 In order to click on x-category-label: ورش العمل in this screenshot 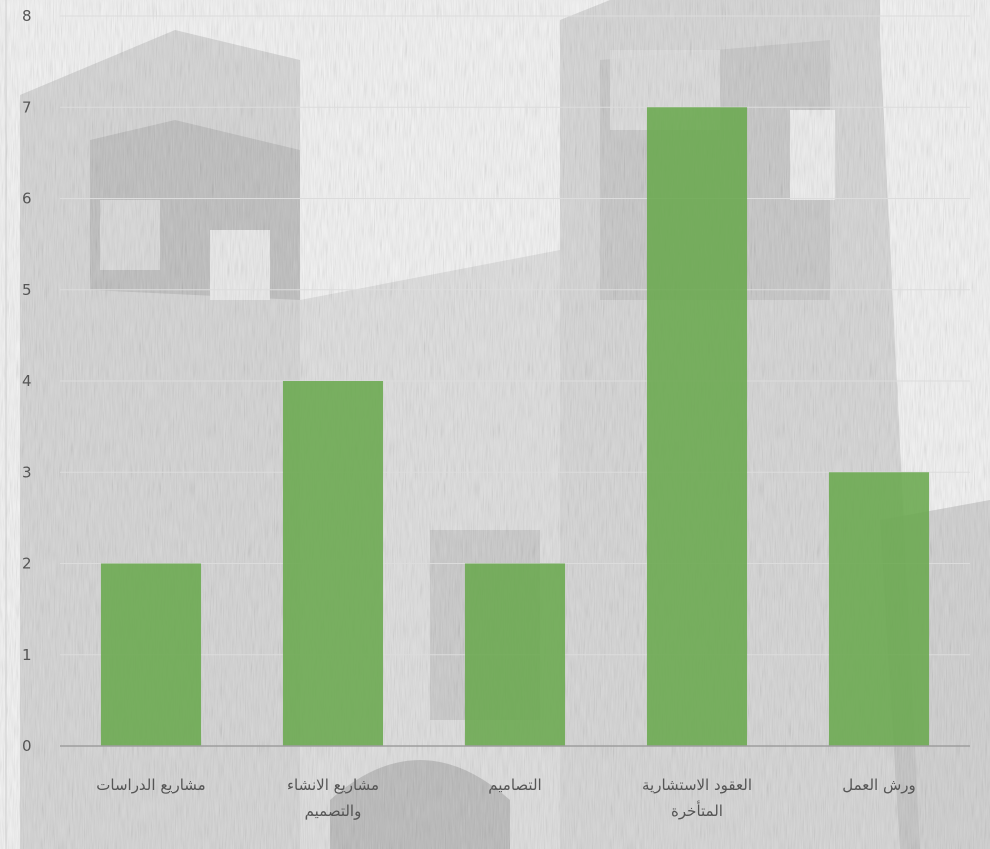, I will do `click(879, 785)`.